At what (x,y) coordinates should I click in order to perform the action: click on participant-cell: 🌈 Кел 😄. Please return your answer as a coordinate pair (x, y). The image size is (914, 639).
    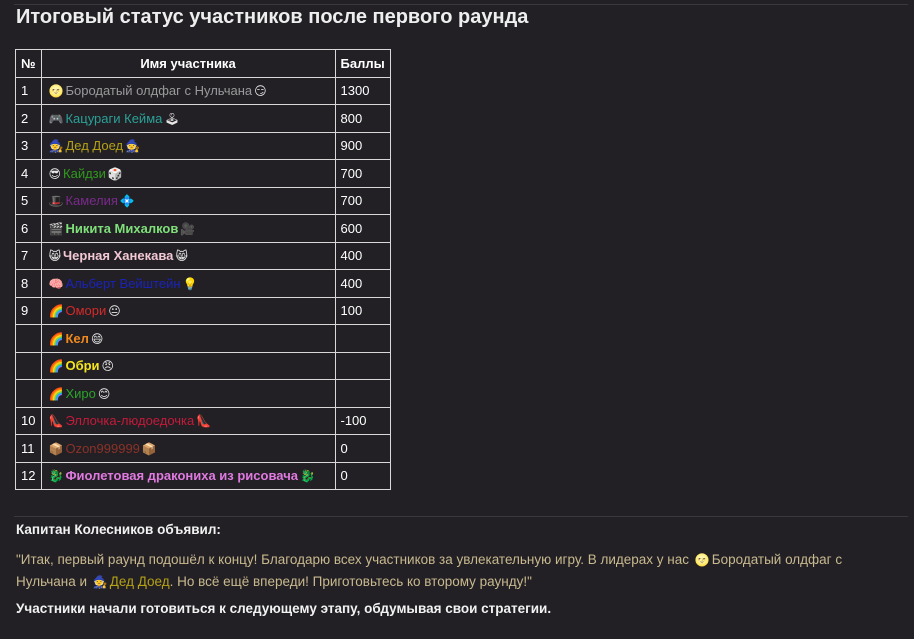
    Looking at the image, I should click on (188, 338).